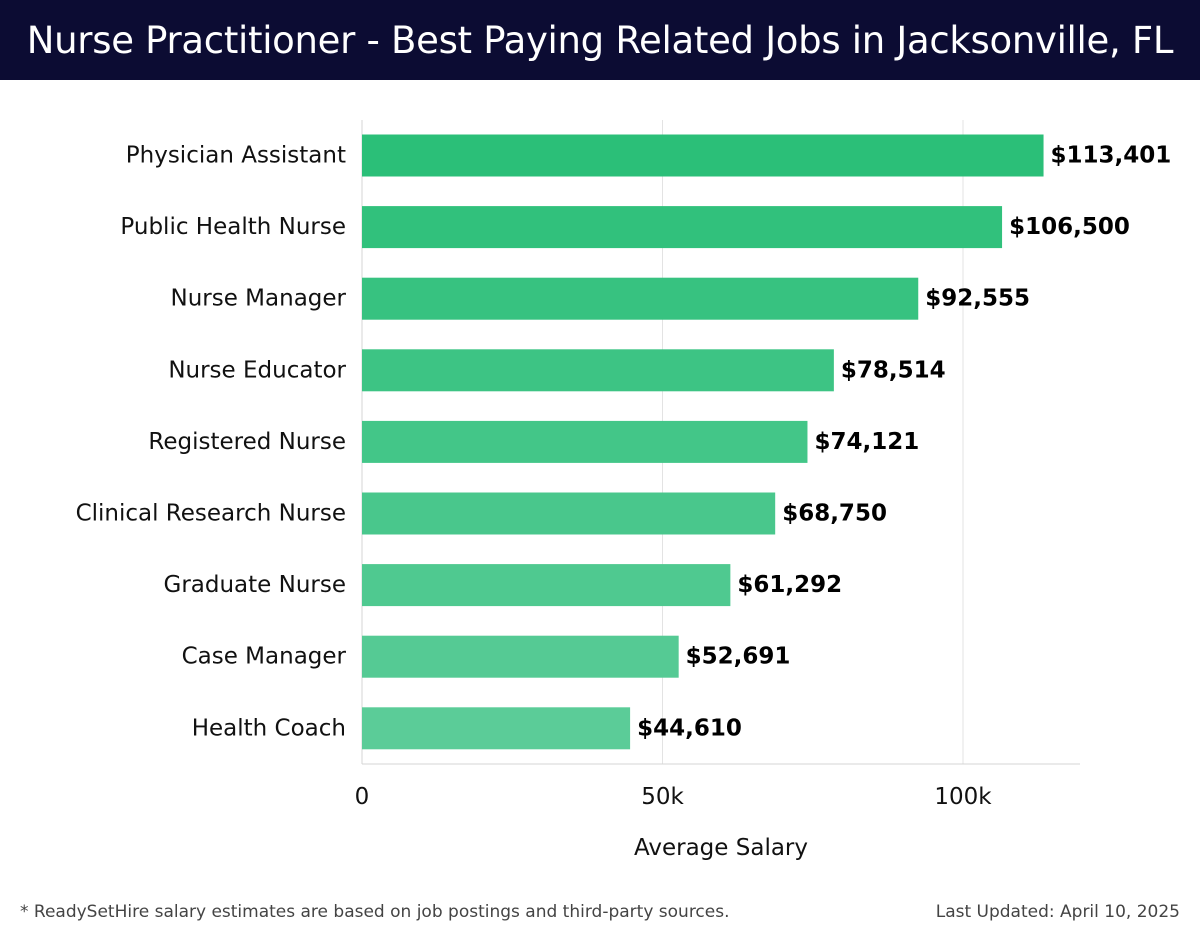  Describe the element at coordinates (789, 585) in the screenshot. I see `data-label: $61,292` at that location.